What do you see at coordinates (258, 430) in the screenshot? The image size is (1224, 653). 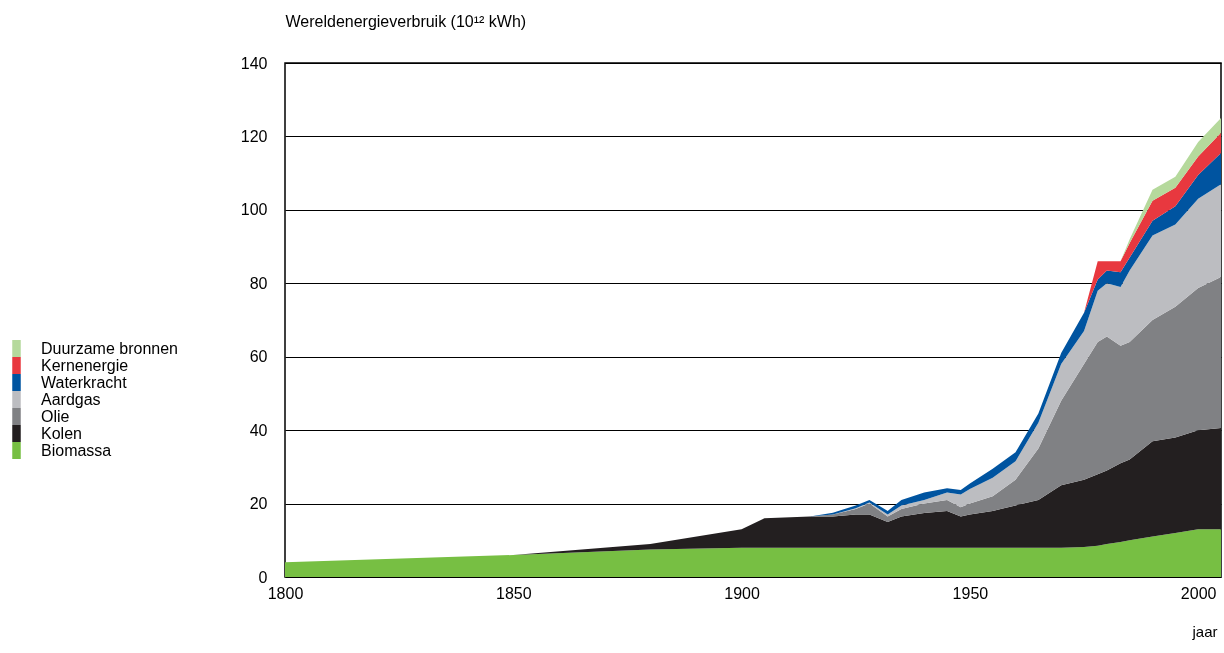 I see `y-tick-label: 40` at bounding box center [258, 430].